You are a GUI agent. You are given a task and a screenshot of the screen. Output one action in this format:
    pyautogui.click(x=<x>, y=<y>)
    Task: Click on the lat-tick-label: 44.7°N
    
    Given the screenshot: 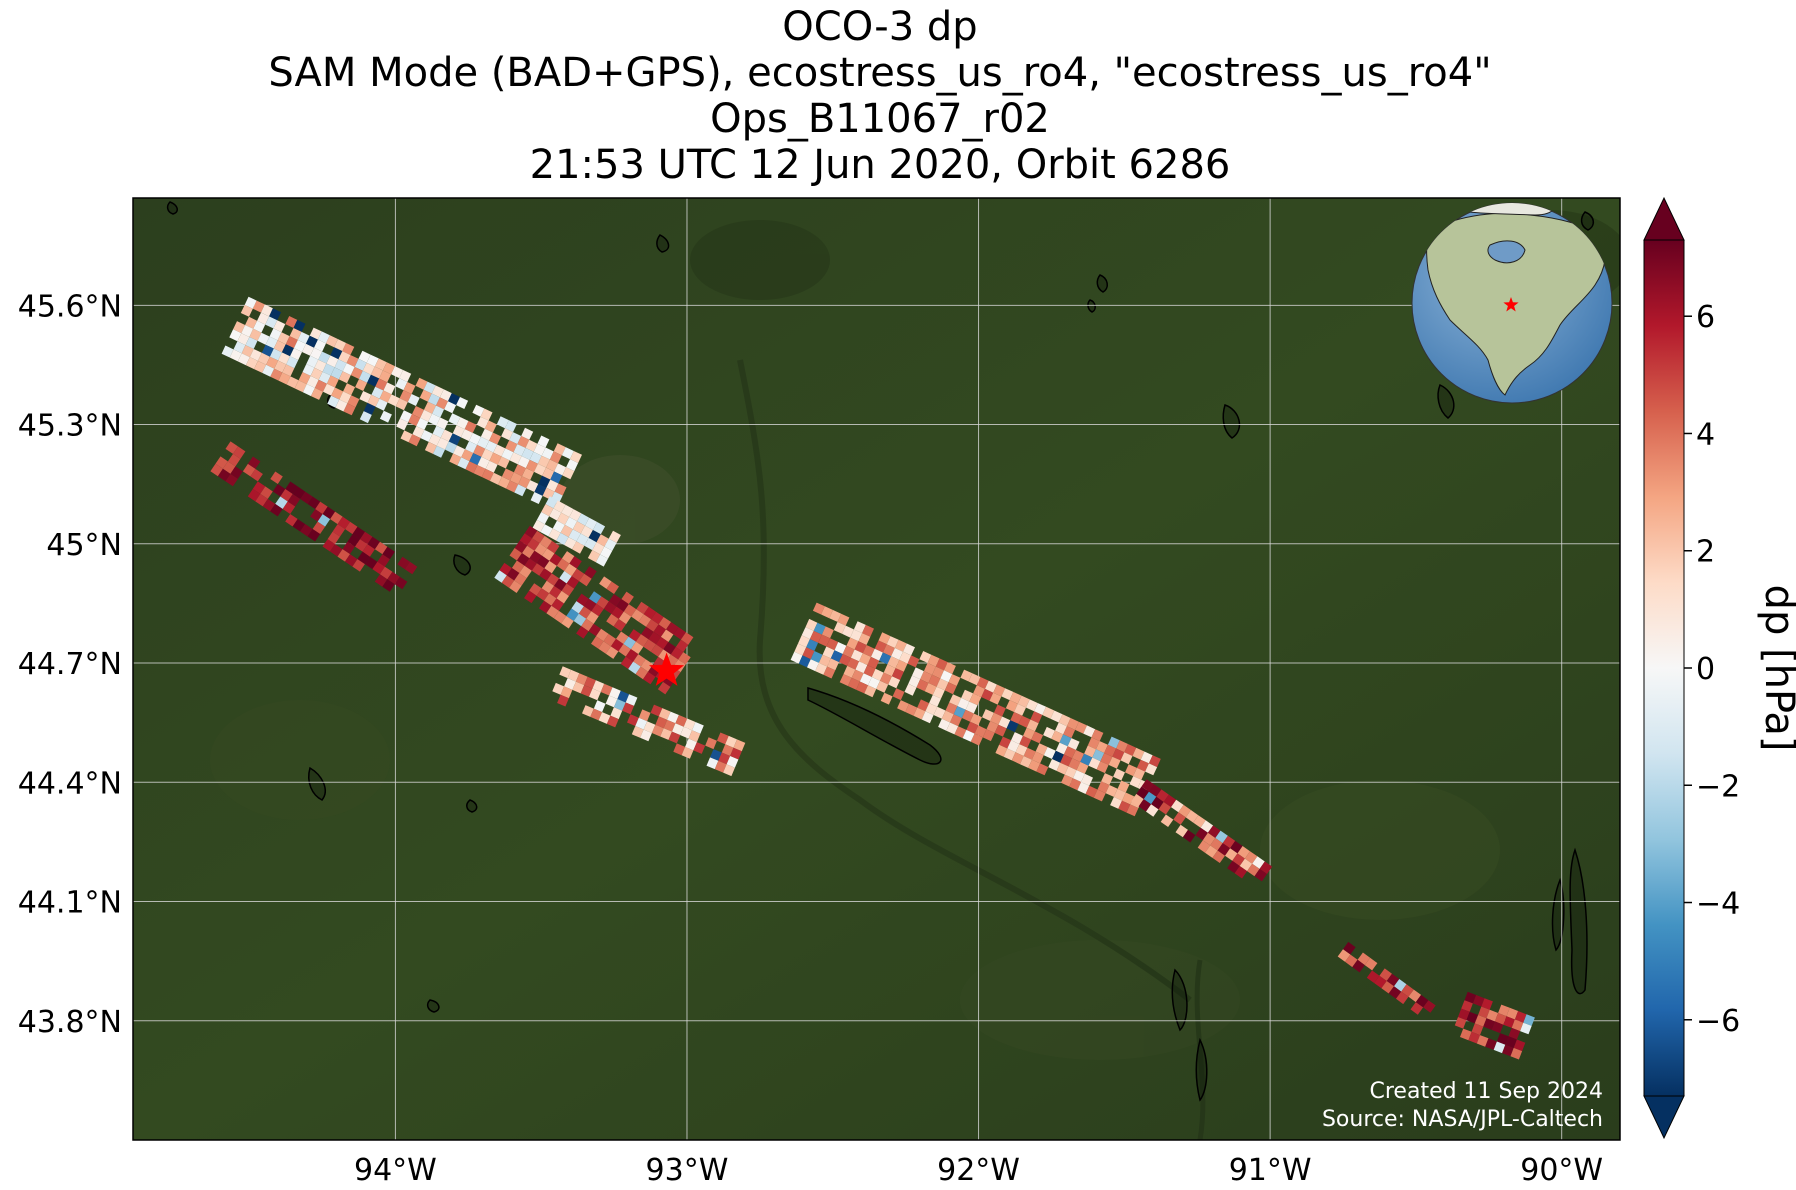 What is the action you would take?
    pyautogui.click(x=70, y=664)
    